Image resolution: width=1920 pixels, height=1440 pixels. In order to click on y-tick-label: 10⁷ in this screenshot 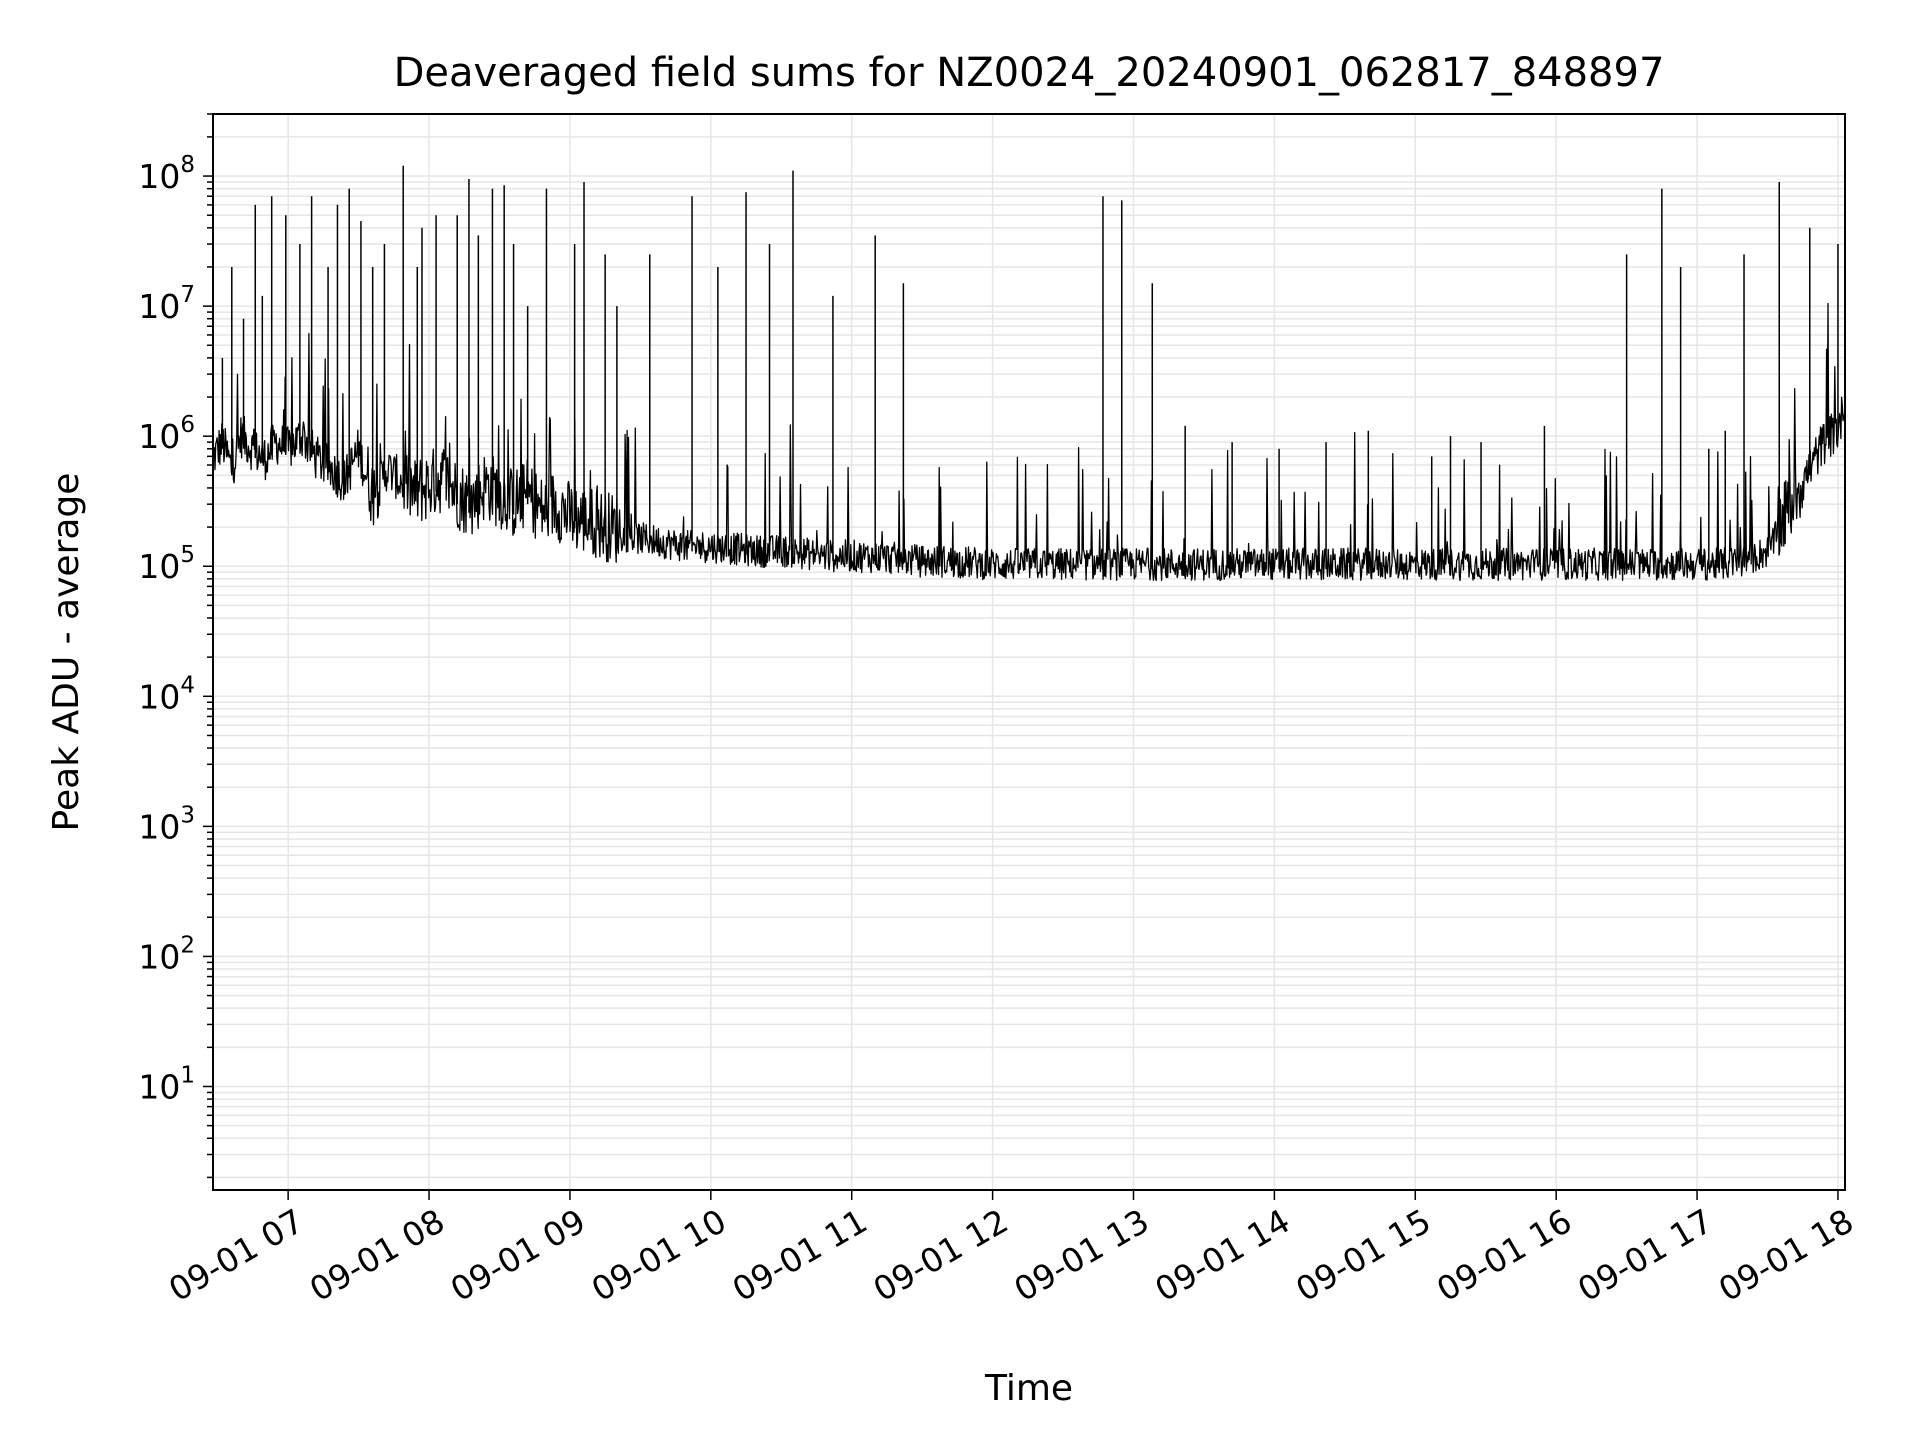, I will do `click(166, 304)`.